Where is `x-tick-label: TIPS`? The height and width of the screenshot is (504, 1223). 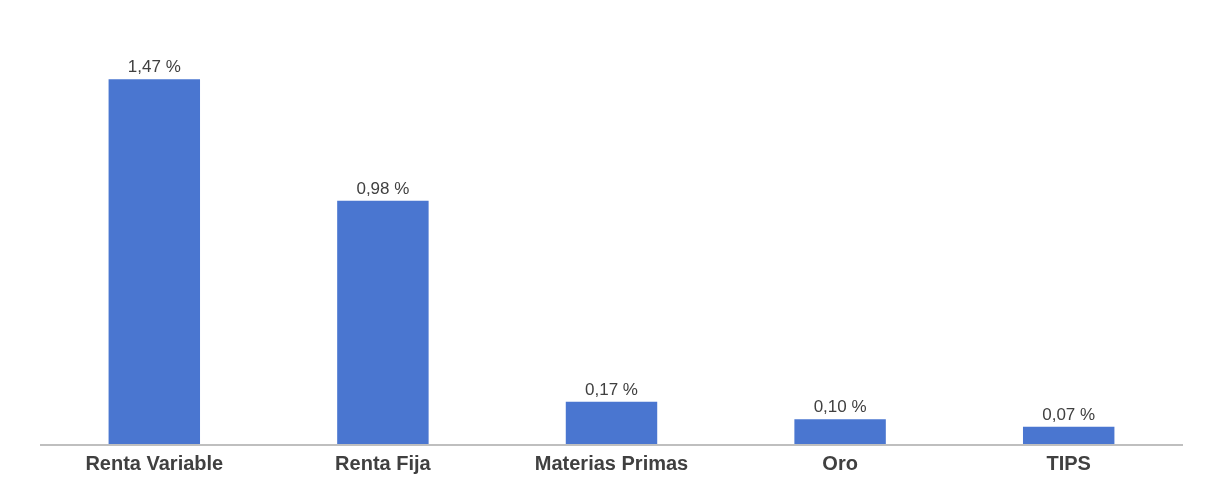
x-tick-label: TIPS is located at coordinates (1068, 463).